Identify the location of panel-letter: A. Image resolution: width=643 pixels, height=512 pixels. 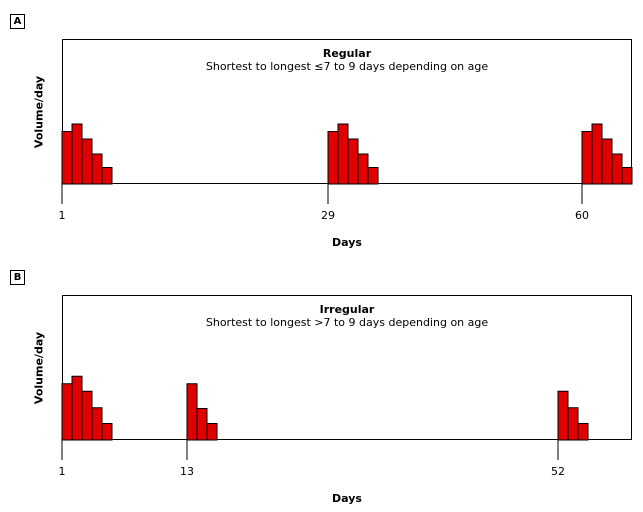
(17, 21).